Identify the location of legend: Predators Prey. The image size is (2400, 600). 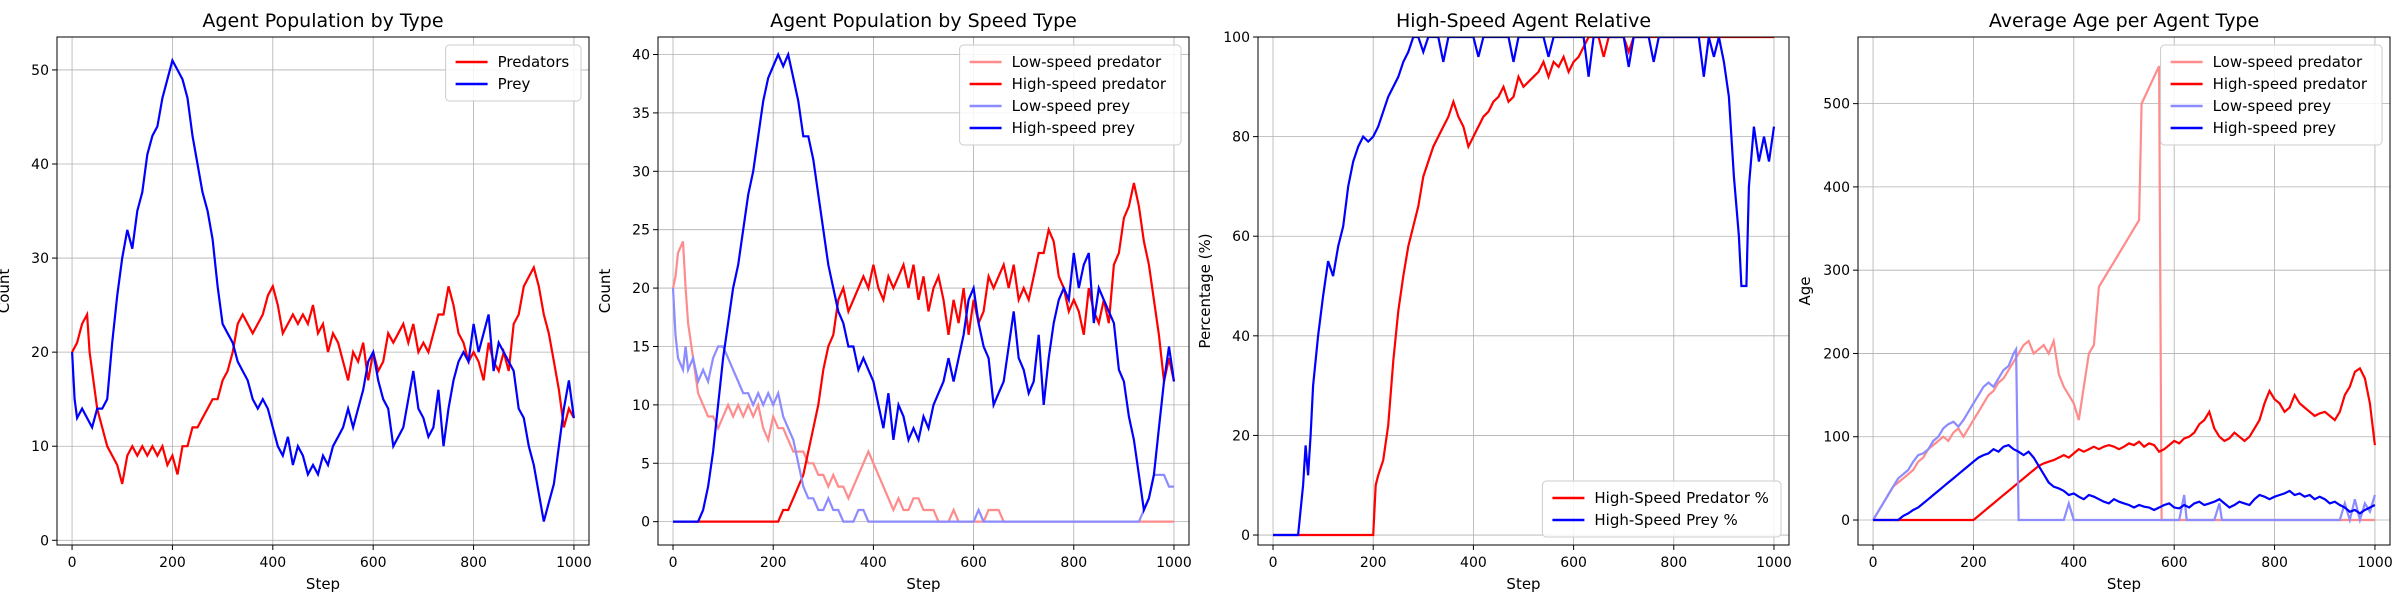
(513, 73).